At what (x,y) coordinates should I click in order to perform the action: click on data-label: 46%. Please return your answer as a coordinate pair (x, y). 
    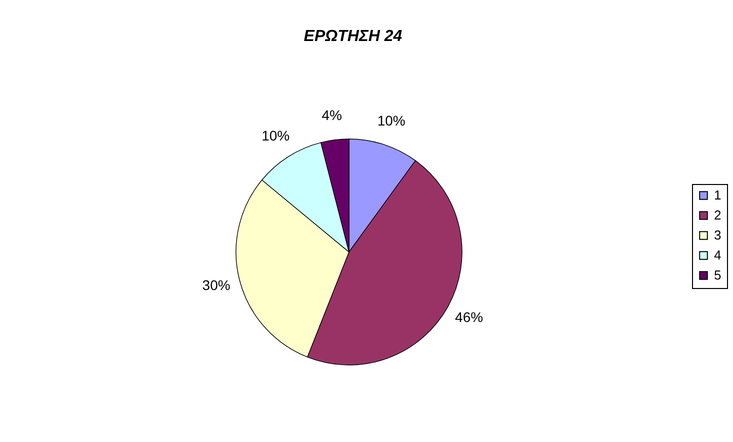
    Looking at the image, I should click on (469, 317).